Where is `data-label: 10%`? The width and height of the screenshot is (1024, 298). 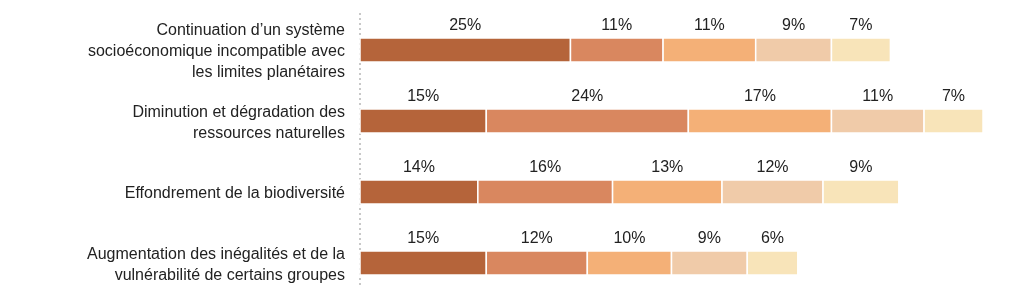
data-label: 10% is located at coordinates (629, 237).